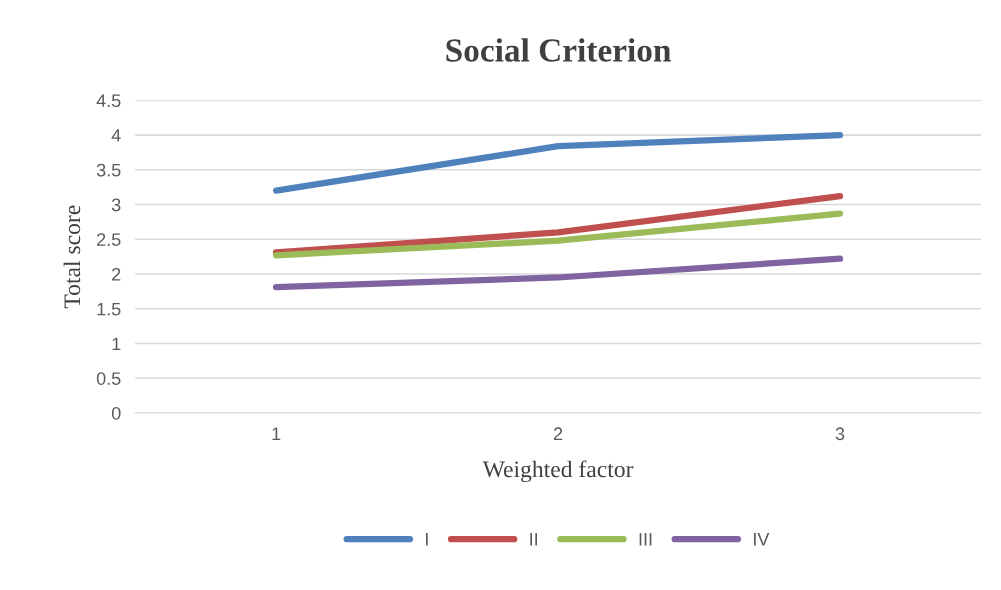 The width and height of the screenshot is (1001, 590). Describe the element at coordinates (116, 274) in the screenshot. I see `y-tick-label: 2` at that location.